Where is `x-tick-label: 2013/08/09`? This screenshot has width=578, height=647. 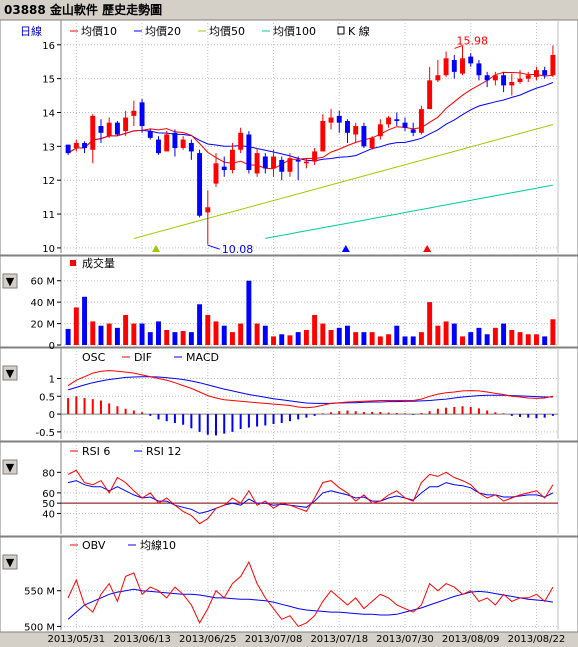 x-tick-label: 2013/08/09 is located at coordinates (471, 639).